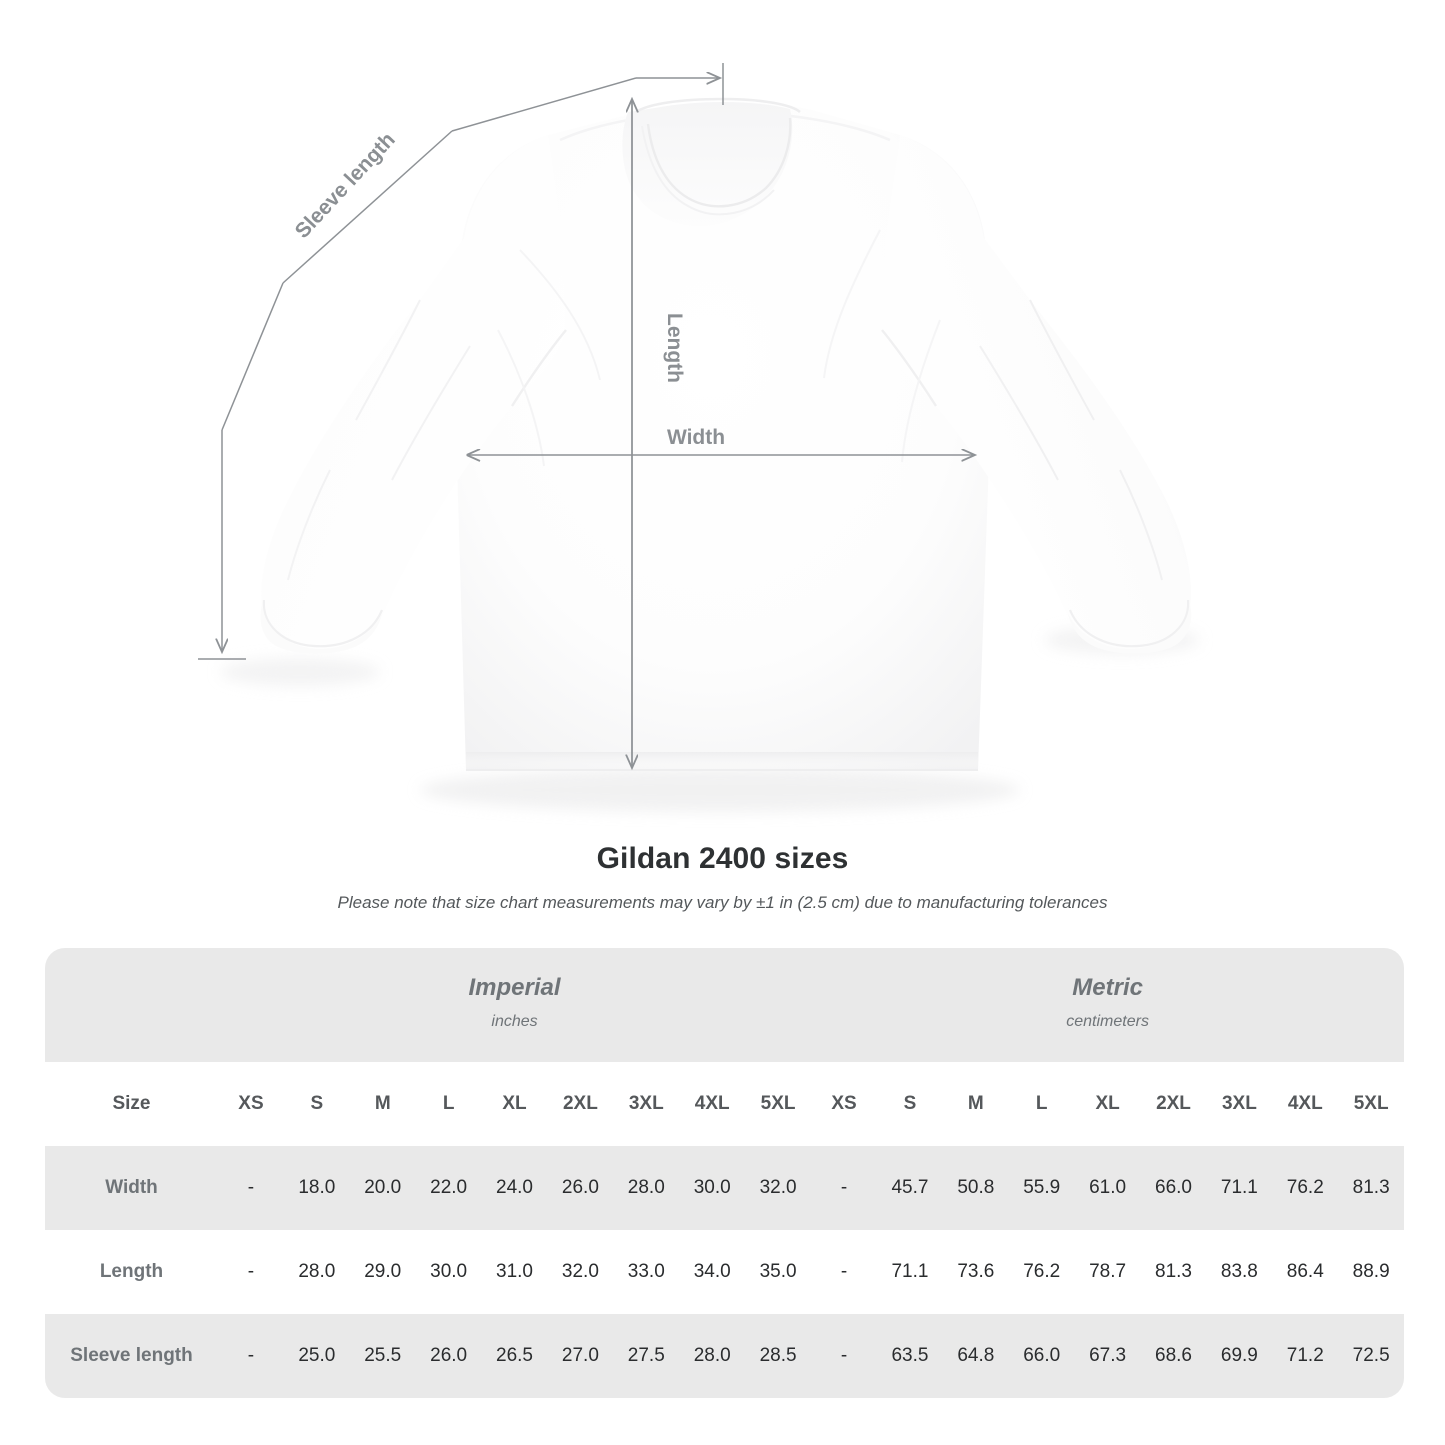 The width and height of the screenshot is (1445, 1445). What do you see at coordinates (1107, 1356) in the screenshot?
I see `cell-sleeve-metric-xl: 67.3` at bounding box center [1107, 1356].